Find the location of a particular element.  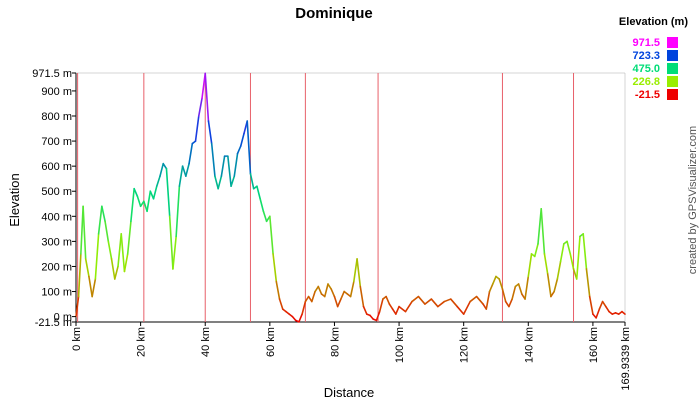

y-tick-label: -21.5 m is located at coordinates (53, 323).